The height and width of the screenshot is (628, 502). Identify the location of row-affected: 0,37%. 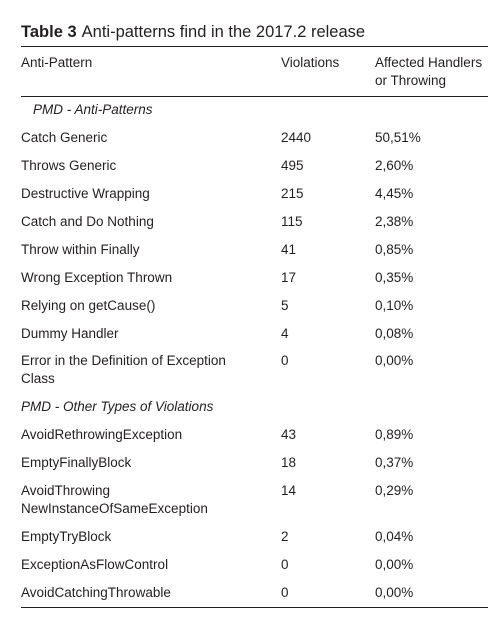
(394, 462).